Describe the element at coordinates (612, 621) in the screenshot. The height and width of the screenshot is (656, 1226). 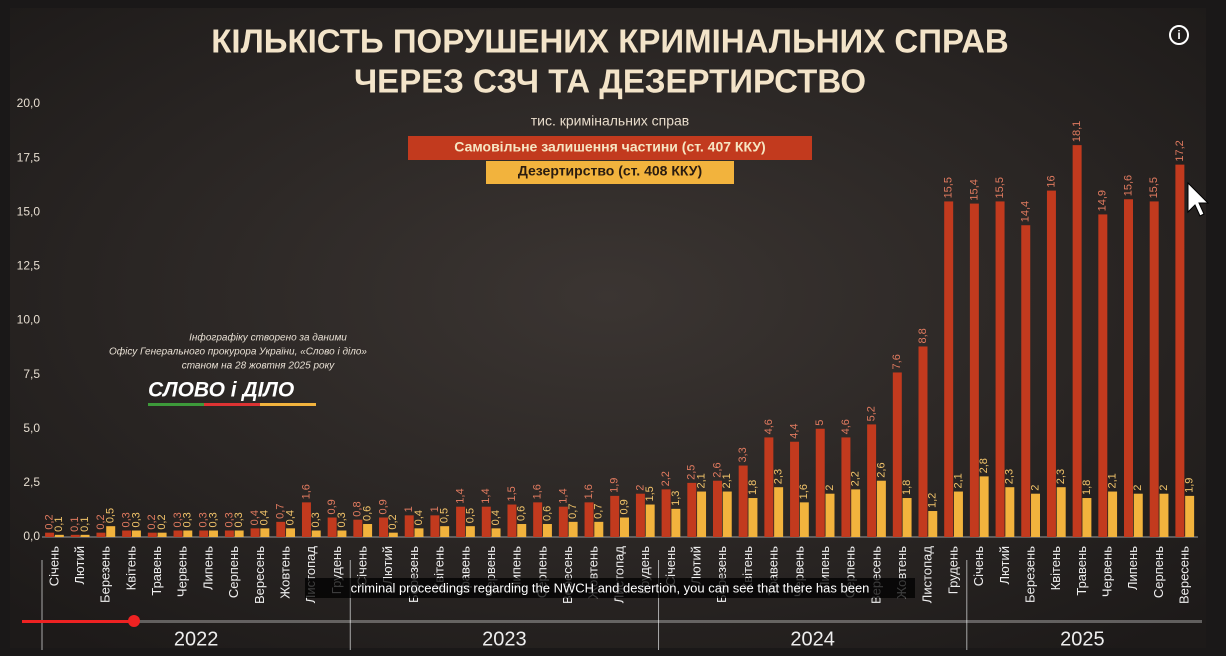
I see `progress-track` at that location.